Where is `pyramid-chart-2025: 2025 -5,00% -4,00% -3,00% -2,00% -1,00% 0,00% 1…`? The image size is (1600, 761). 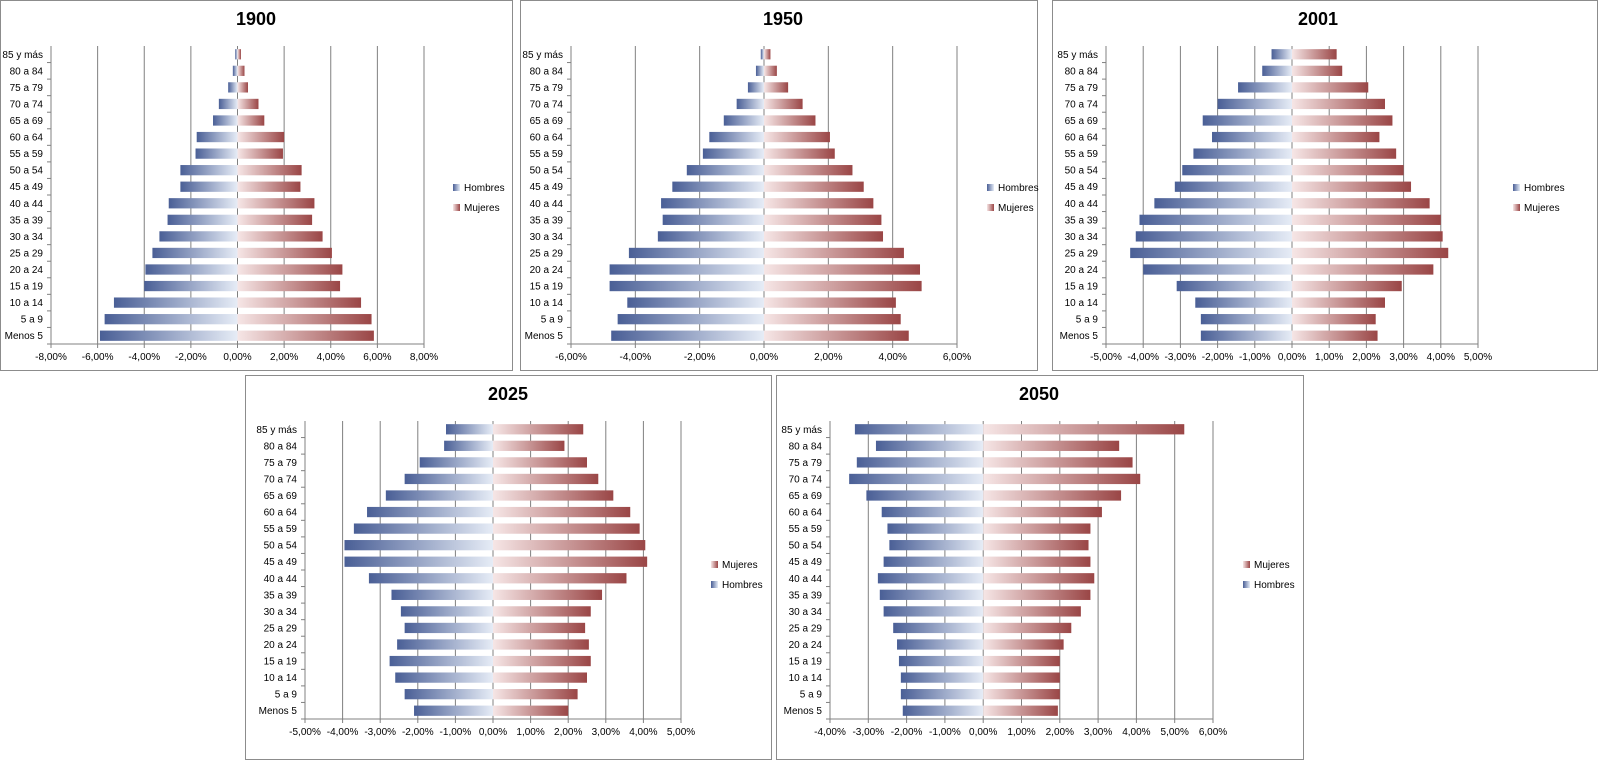 pyramid-chart-2025: 2025 -5,00% -4,00% -3,00% -2,00% -1,00% 0,00% 1… is located at coordinates (509, 561).